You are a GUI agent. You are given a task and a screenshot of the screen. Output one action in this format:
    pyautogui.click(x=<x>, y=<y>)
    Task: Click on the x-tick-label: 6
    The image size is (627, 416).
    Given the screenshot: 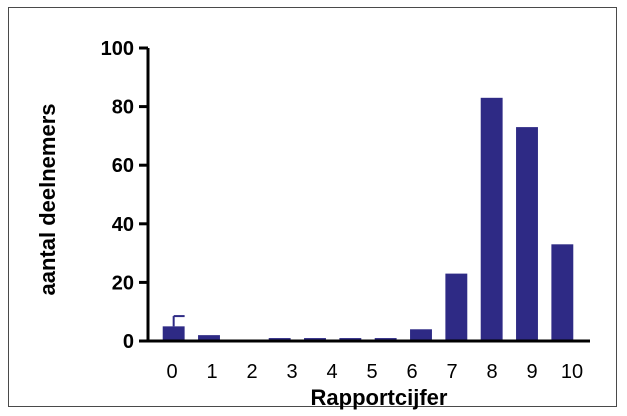 What is the action you would take?
    pyautogui.click(x=411, y=372)
    